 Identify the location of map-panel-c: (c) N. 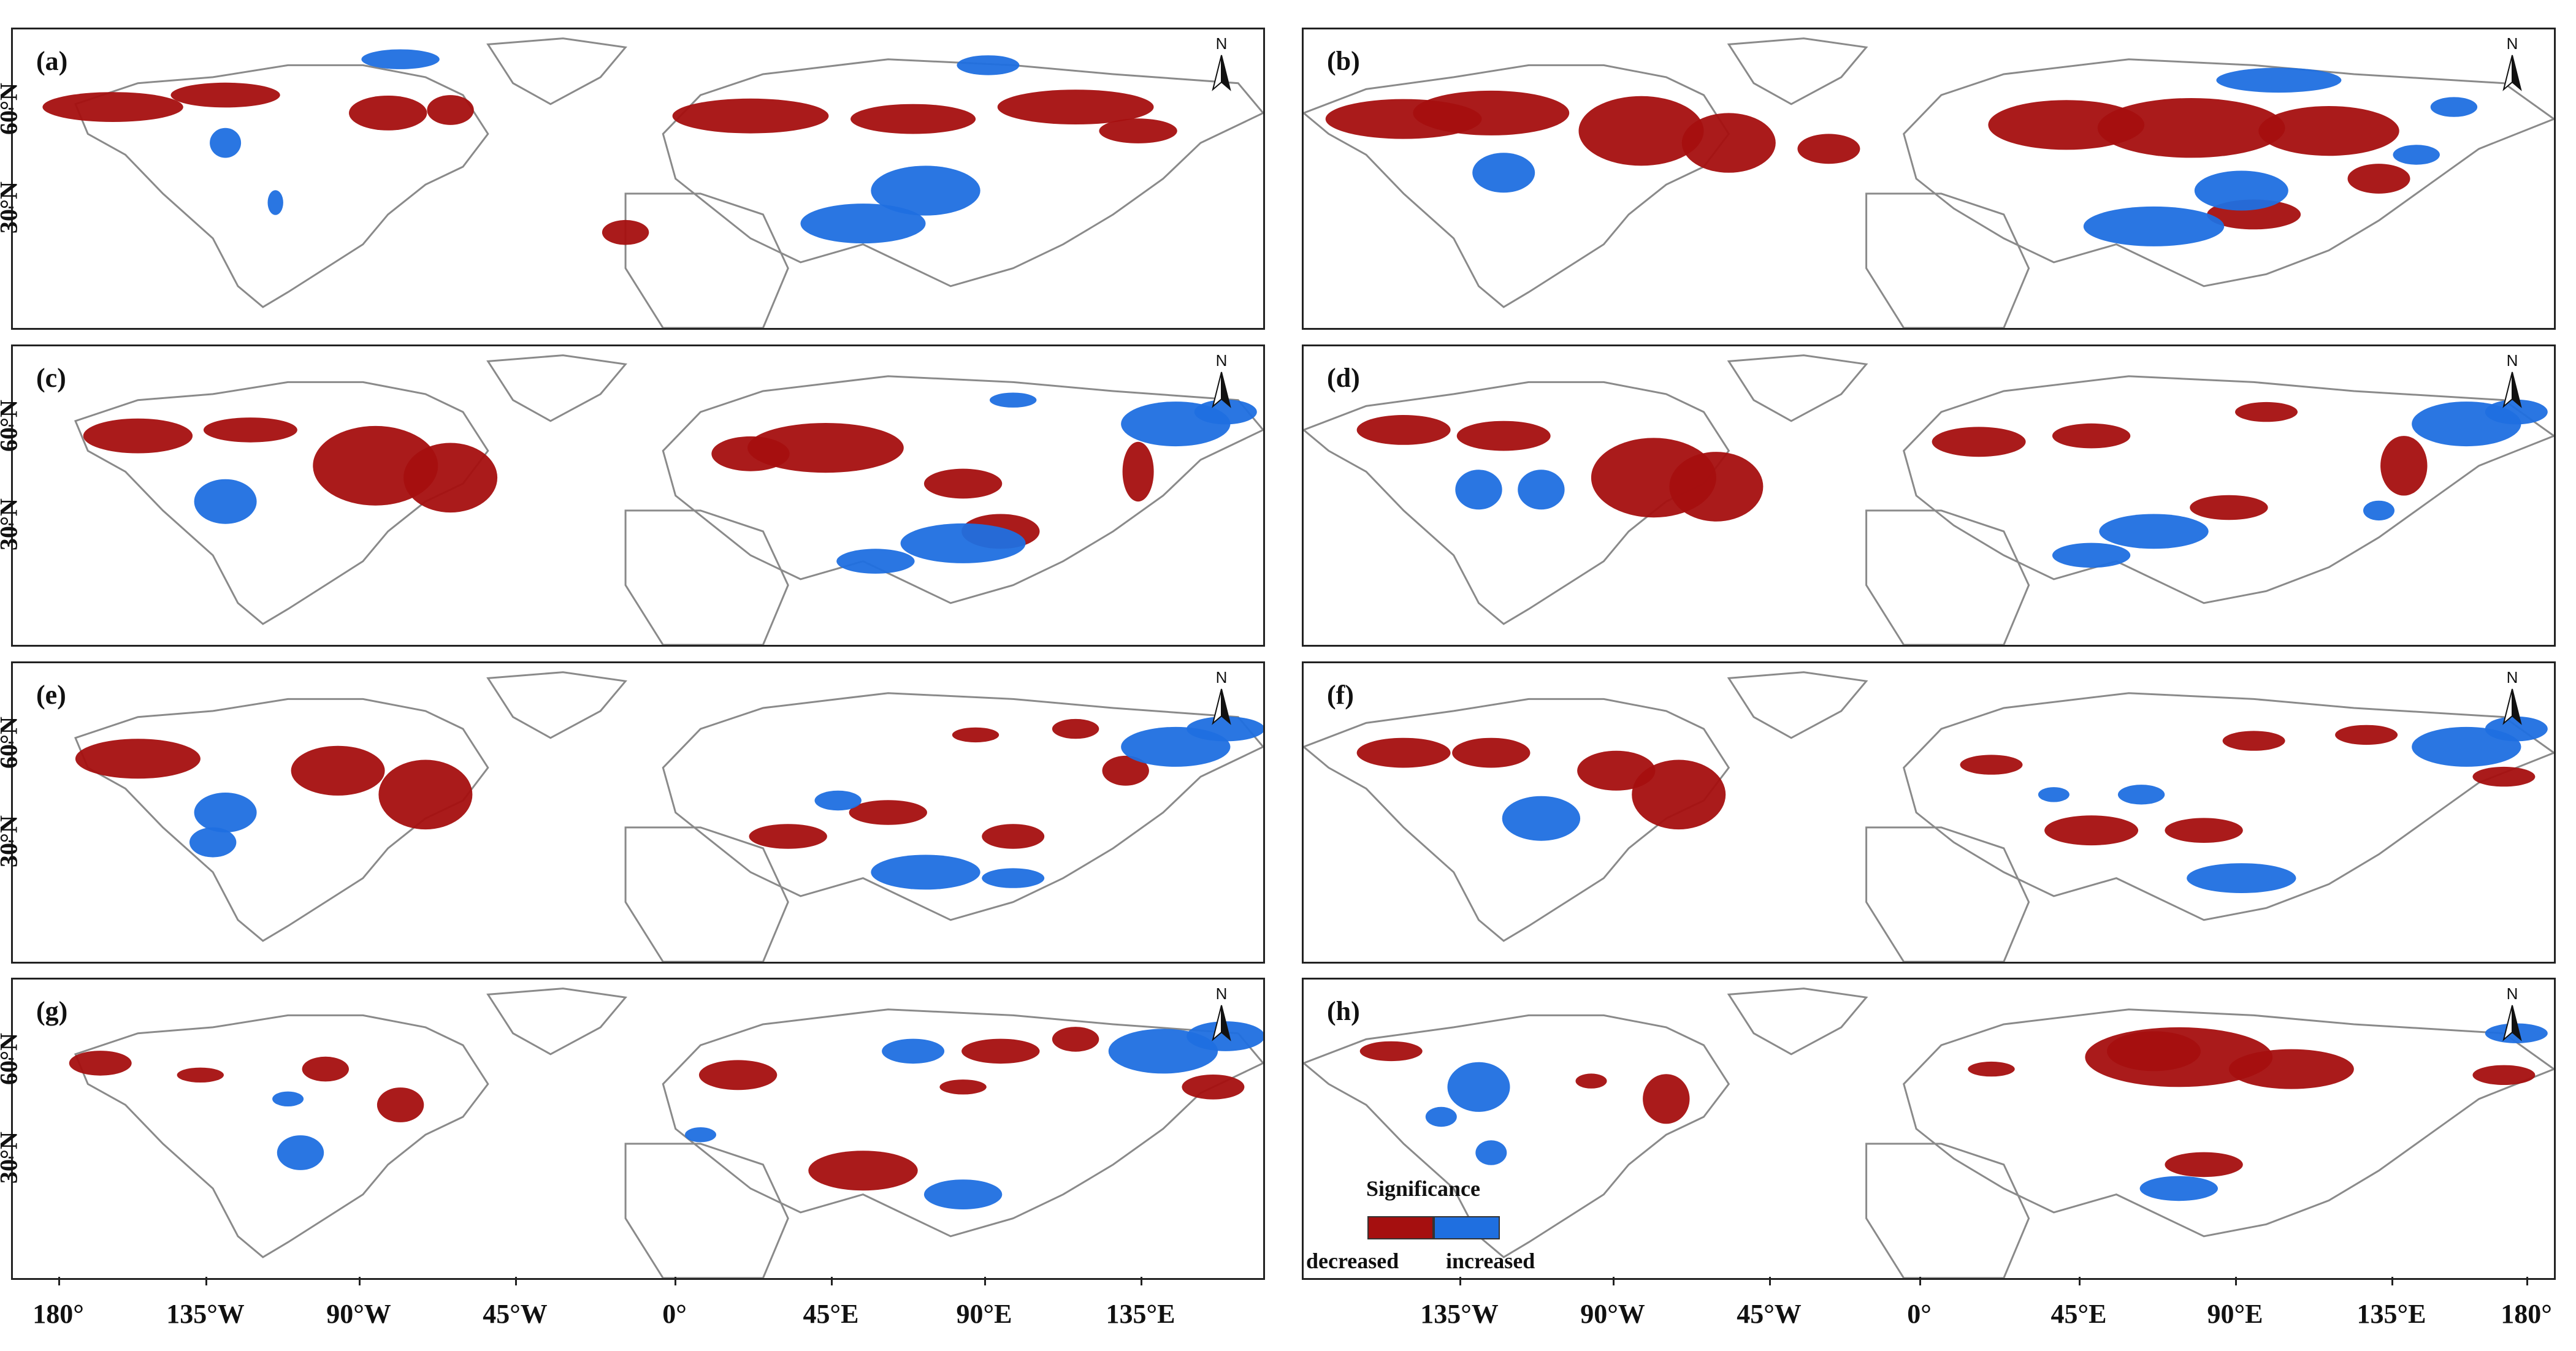
(638, 496).